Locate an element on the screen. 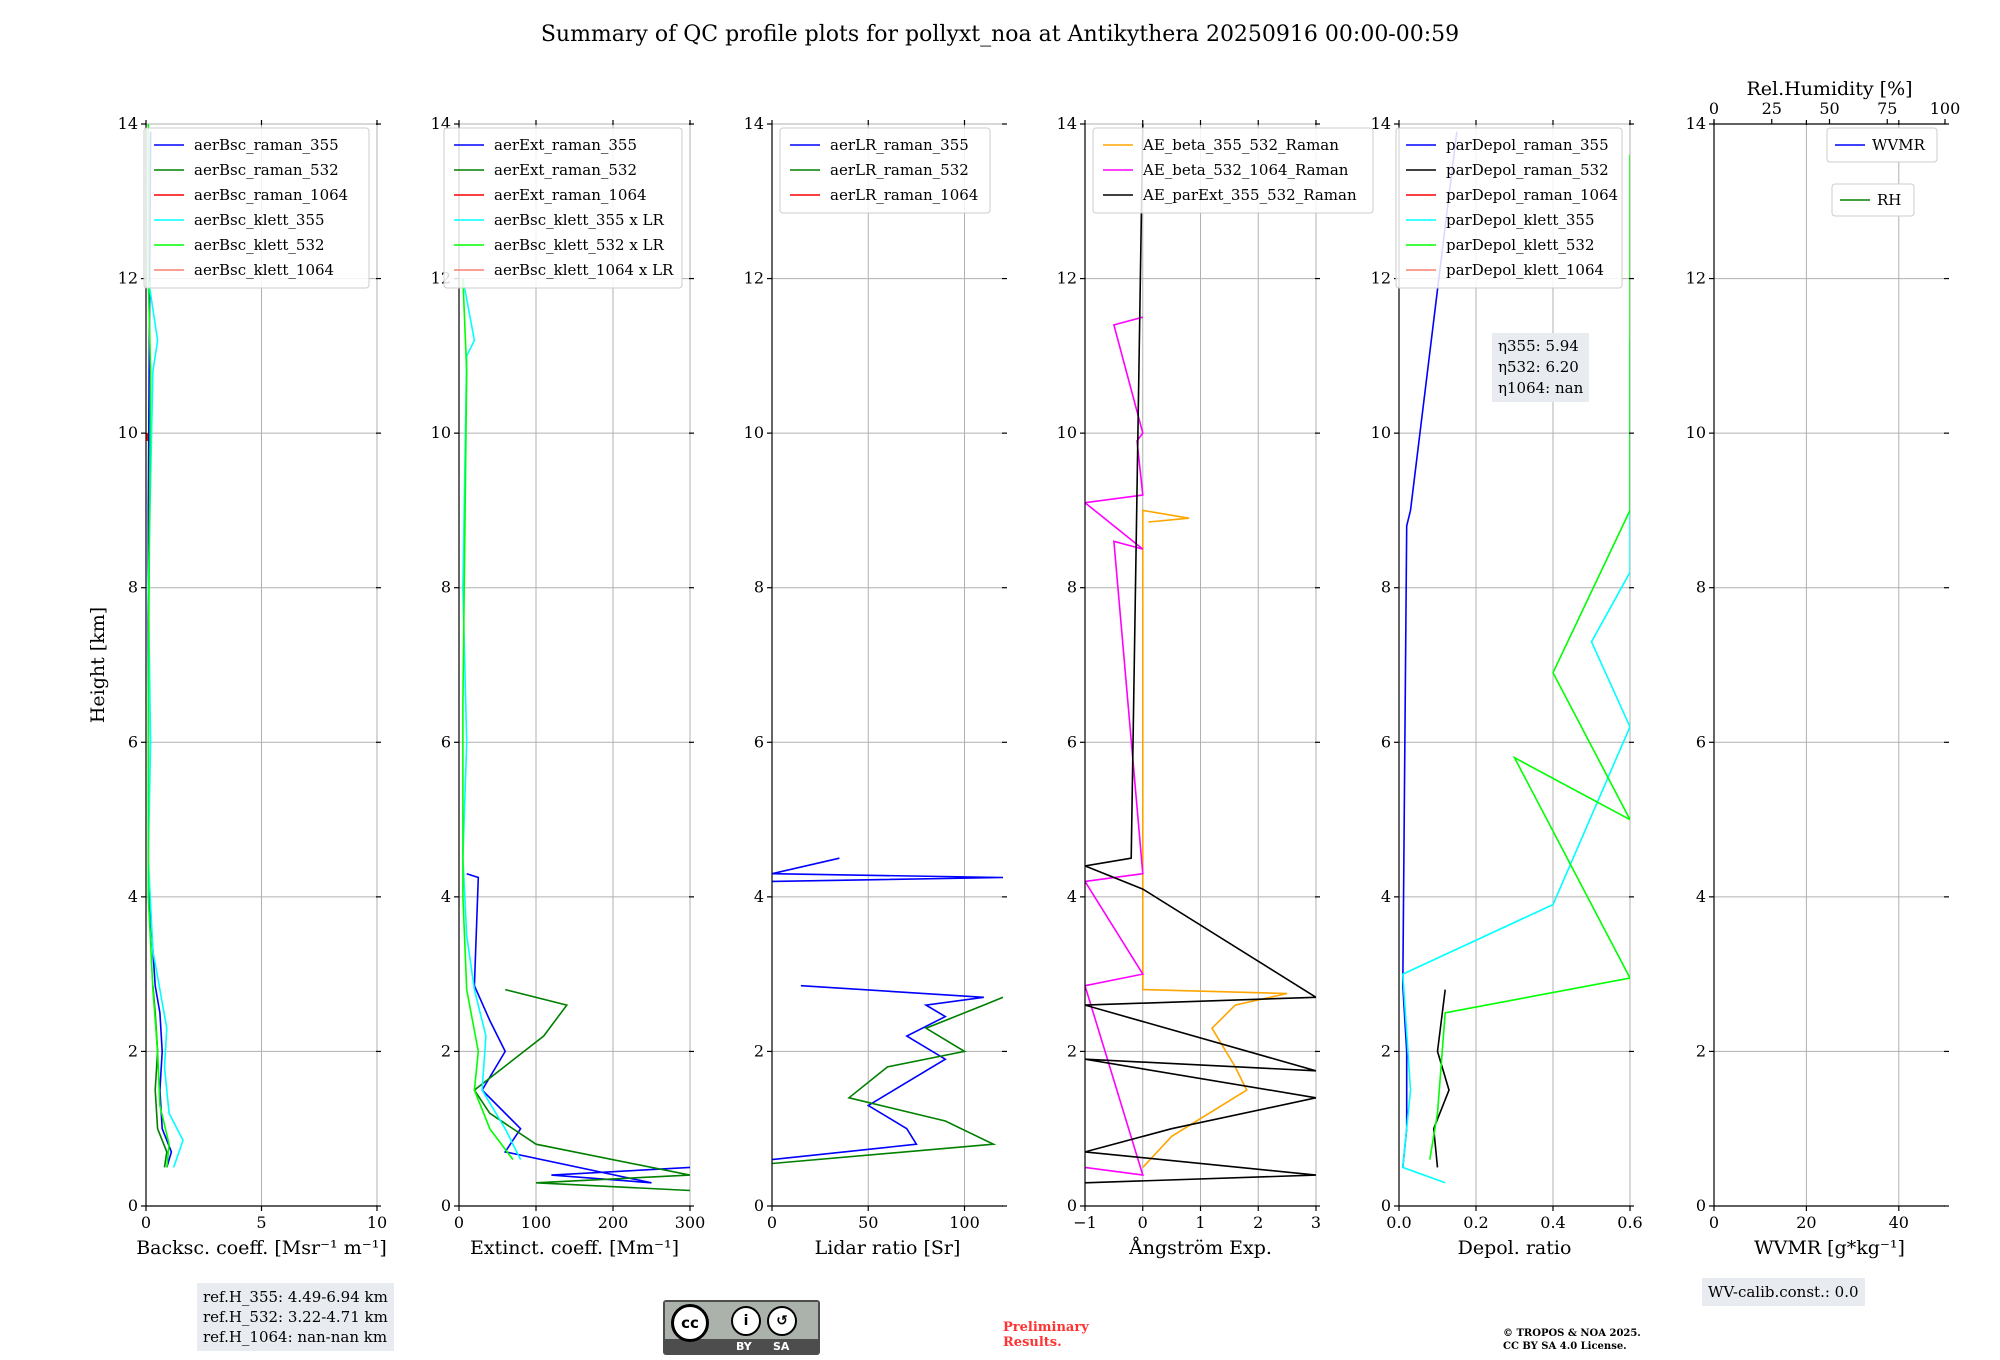 This screenshot has height=1360, width=2000. legend-label: parDepol_raman_532 is located at coordinates (1527, 170).